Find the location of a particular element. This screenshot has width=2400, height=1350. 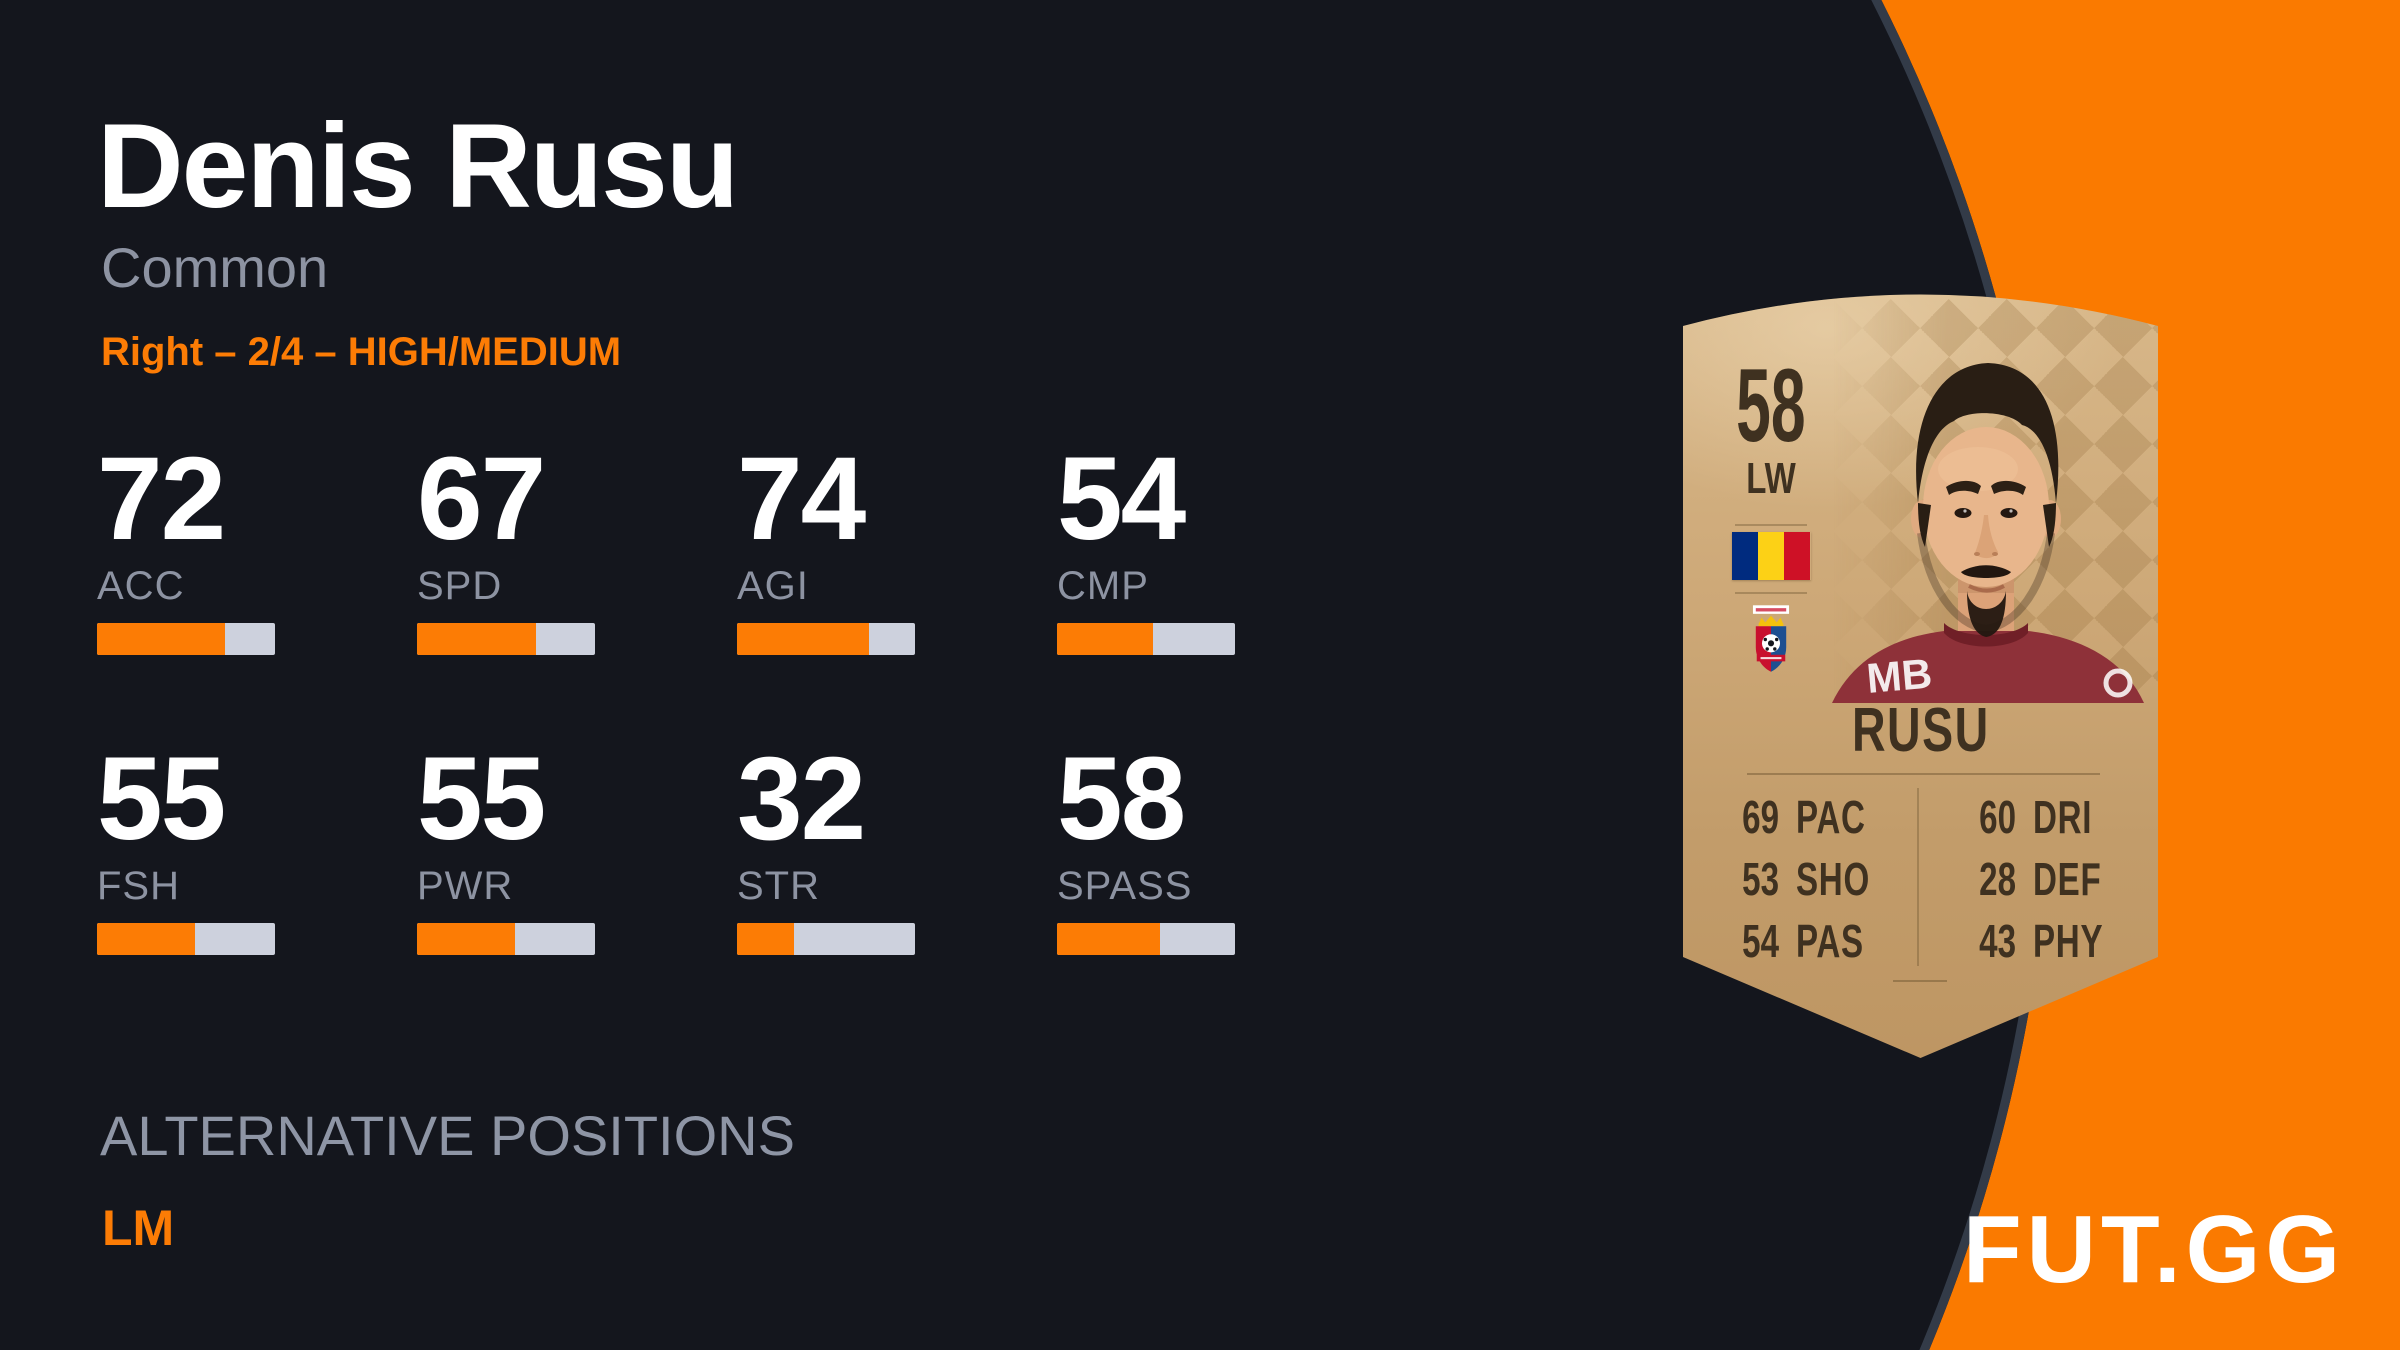

card-stat-value: 28 is located at coordinates (1997, 879).